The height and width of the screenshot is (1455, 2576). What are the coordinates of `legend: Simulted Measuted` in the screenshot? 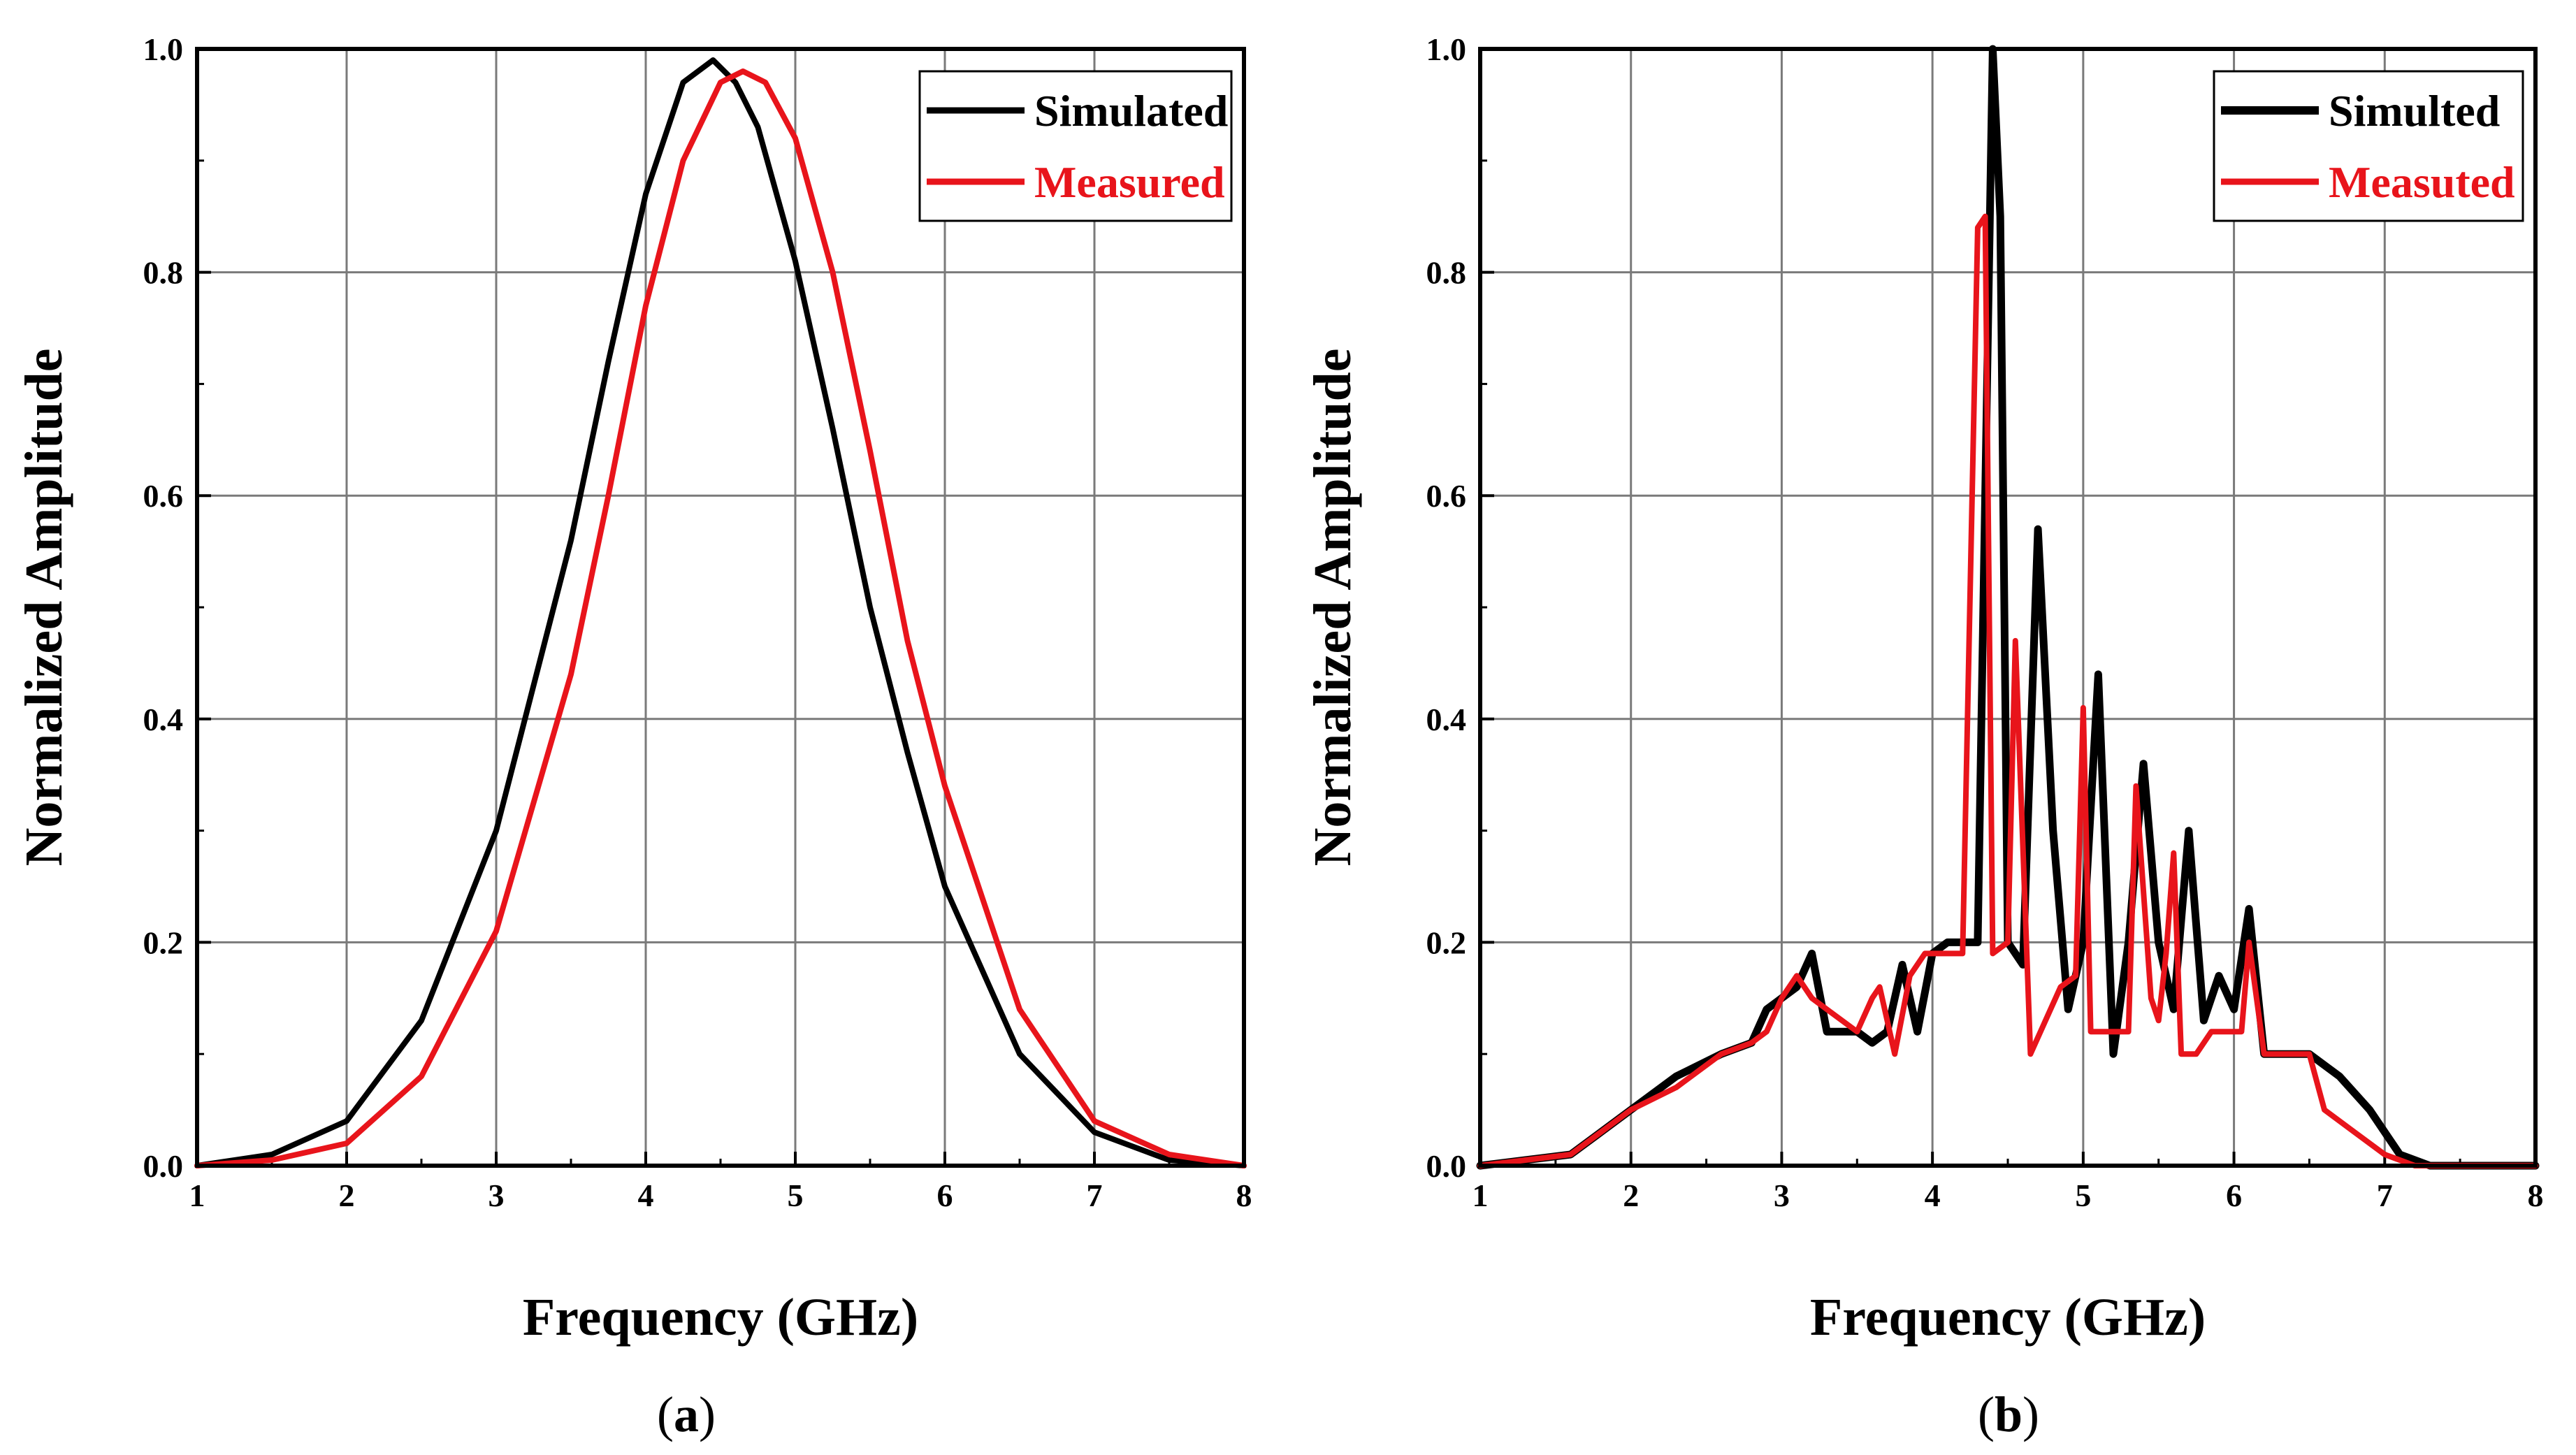 It's located at (2369, 146).